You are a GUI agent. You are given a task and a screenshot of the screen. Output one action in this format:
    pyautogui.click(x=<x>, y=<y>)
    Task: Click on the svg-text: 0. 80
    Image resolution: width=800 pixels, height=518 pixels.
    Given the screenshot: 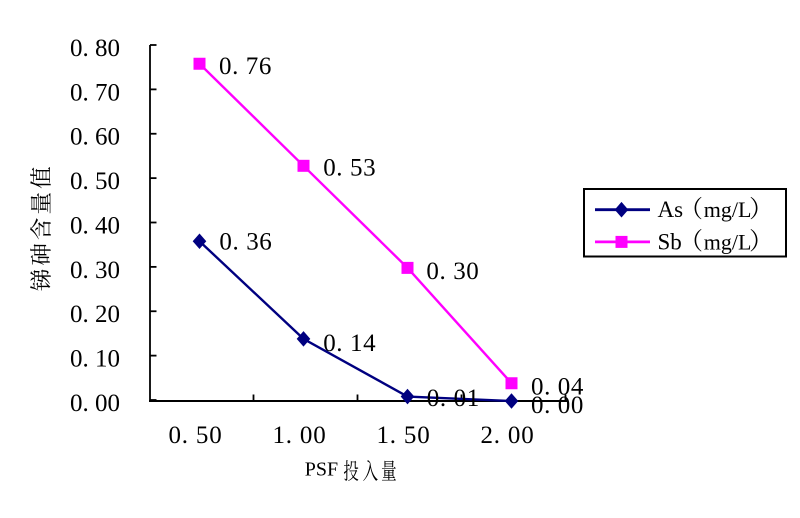 What is the action you would take?
    pyautogui.click(x=95, y=48)
    